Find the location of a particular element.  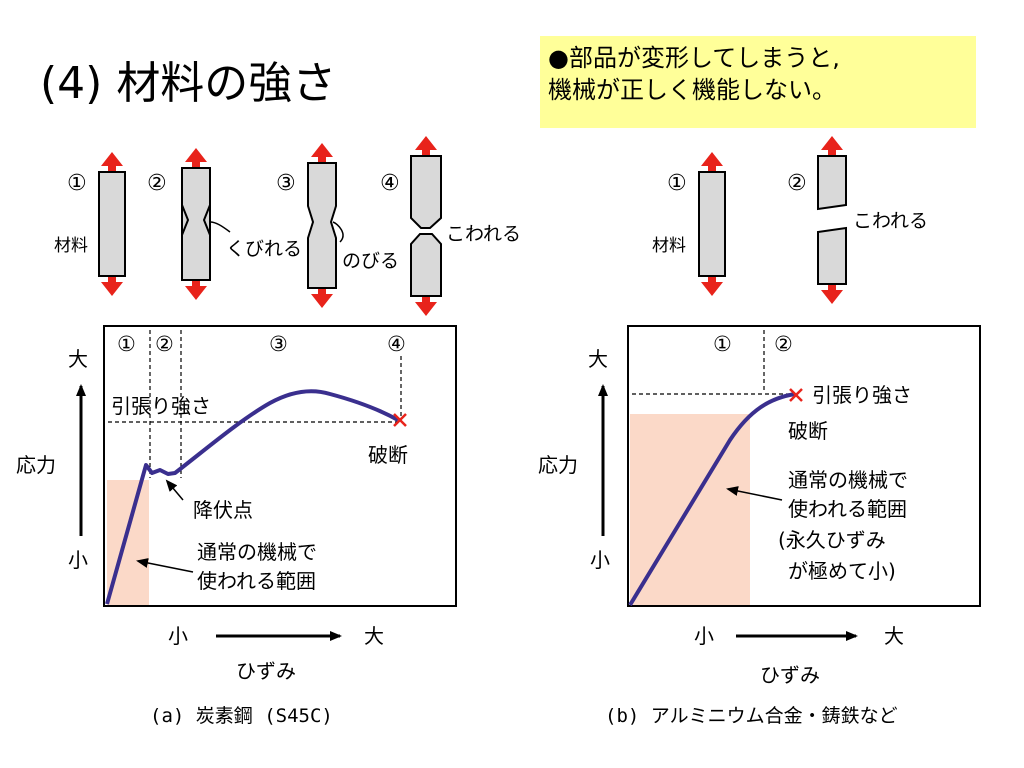

normal-zone-pointer-r is located at coordinates (754, 493).